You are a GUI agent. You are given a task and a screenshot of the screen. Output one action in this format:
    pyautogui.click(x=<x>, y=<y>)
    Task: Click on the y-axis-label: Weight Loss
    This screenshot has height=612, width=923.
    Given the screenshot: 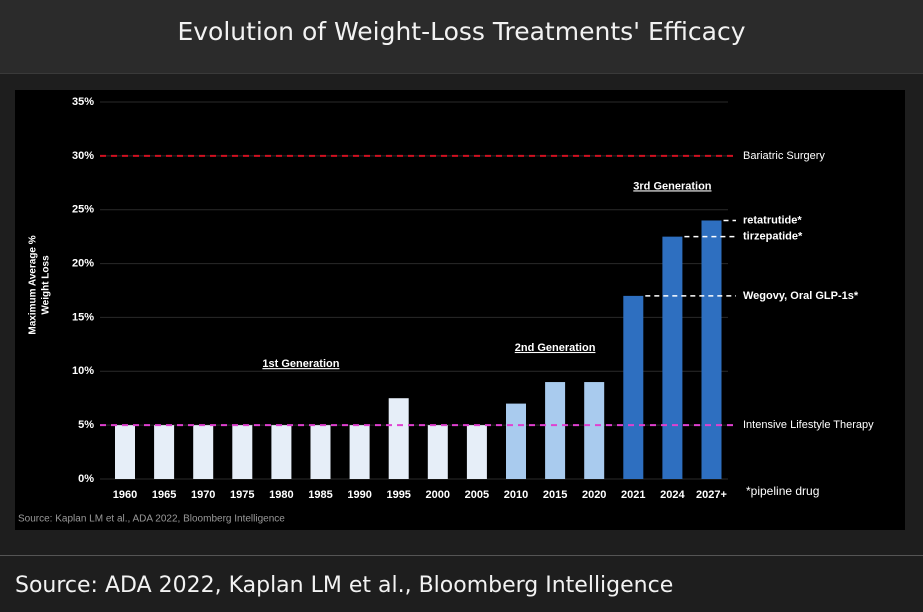 What is the action you would take?
    pyautogui.click(x=46, y=285)
    